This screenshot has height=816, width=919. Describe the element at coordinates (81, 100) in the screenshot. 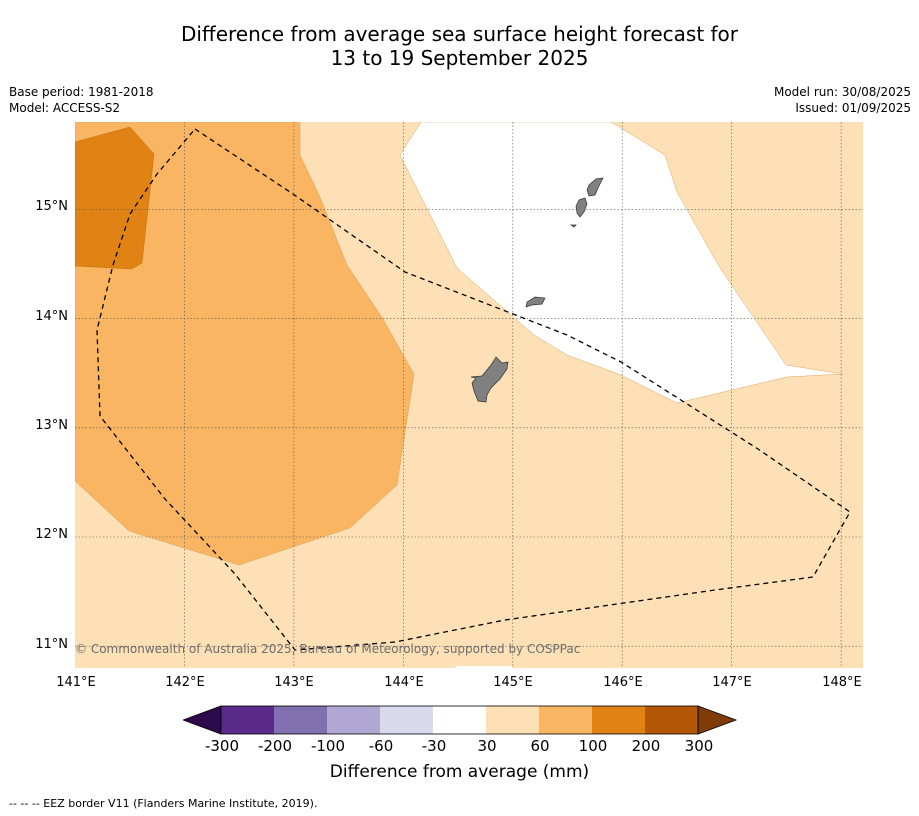

I see `meta-left: Base period: 1981-2018 Model: ACCESS-S2` at that location.